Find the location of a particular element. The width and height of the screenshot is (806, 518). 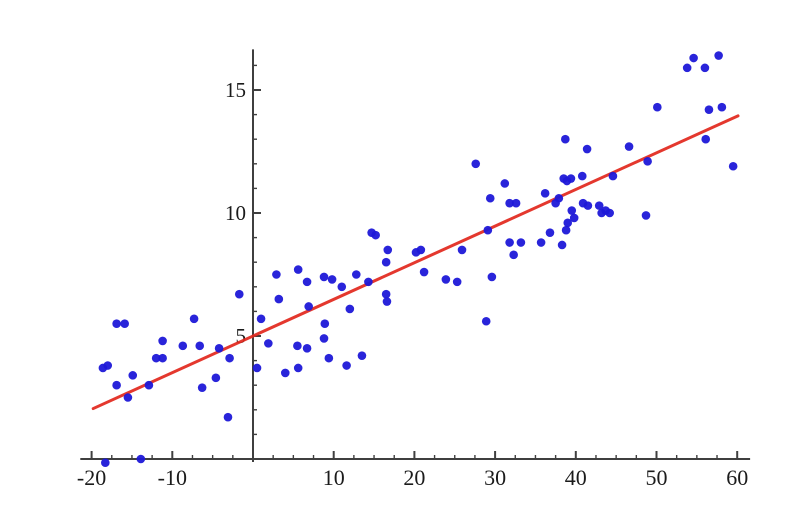

x-tick-label: -10 is located at coordinates (172, 477).